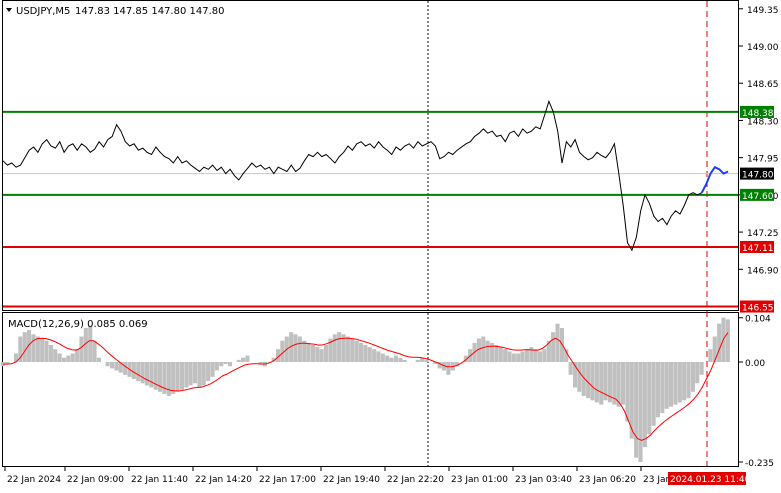 The width and height of the screenshot is (781, 493). Describe the element at coordinates (9, 10) in the screenshot. I see `triangle-down-icon` at that location.